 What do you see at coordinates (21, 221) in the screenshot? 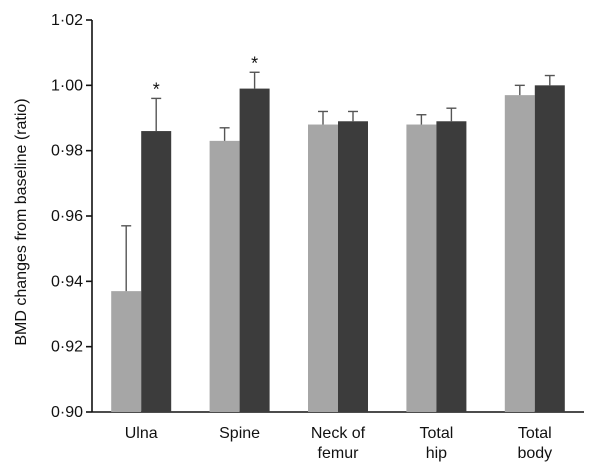
I see `y-axis-label: BMD changes from baseline (ratio)` at bounding box center [21, 221].